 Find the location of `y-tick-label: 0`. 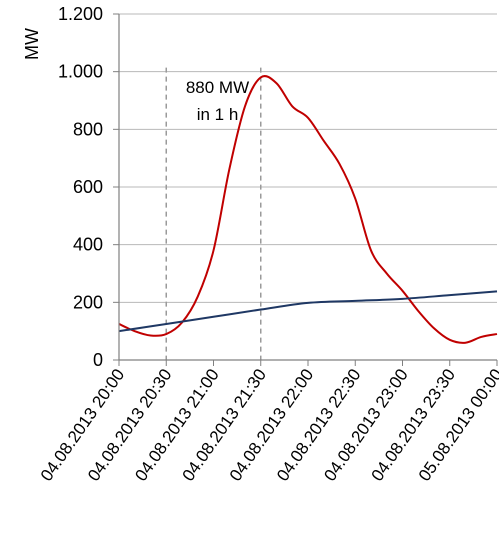

y-tick-label: 0 is located at coordinates (98, 360).